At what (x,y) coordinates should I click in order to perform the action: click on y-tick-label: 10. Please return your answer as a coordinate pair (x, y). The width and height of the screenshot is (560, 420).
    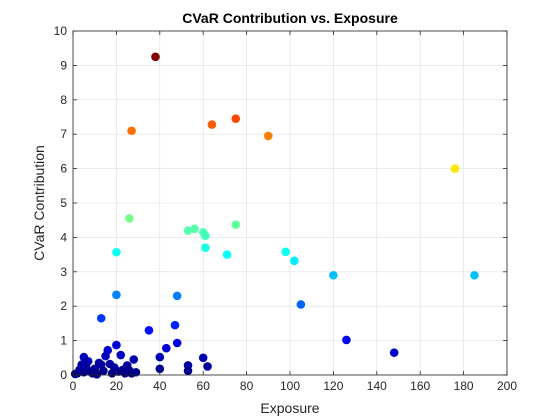
    Looking at the image, I should click on (61, 31).